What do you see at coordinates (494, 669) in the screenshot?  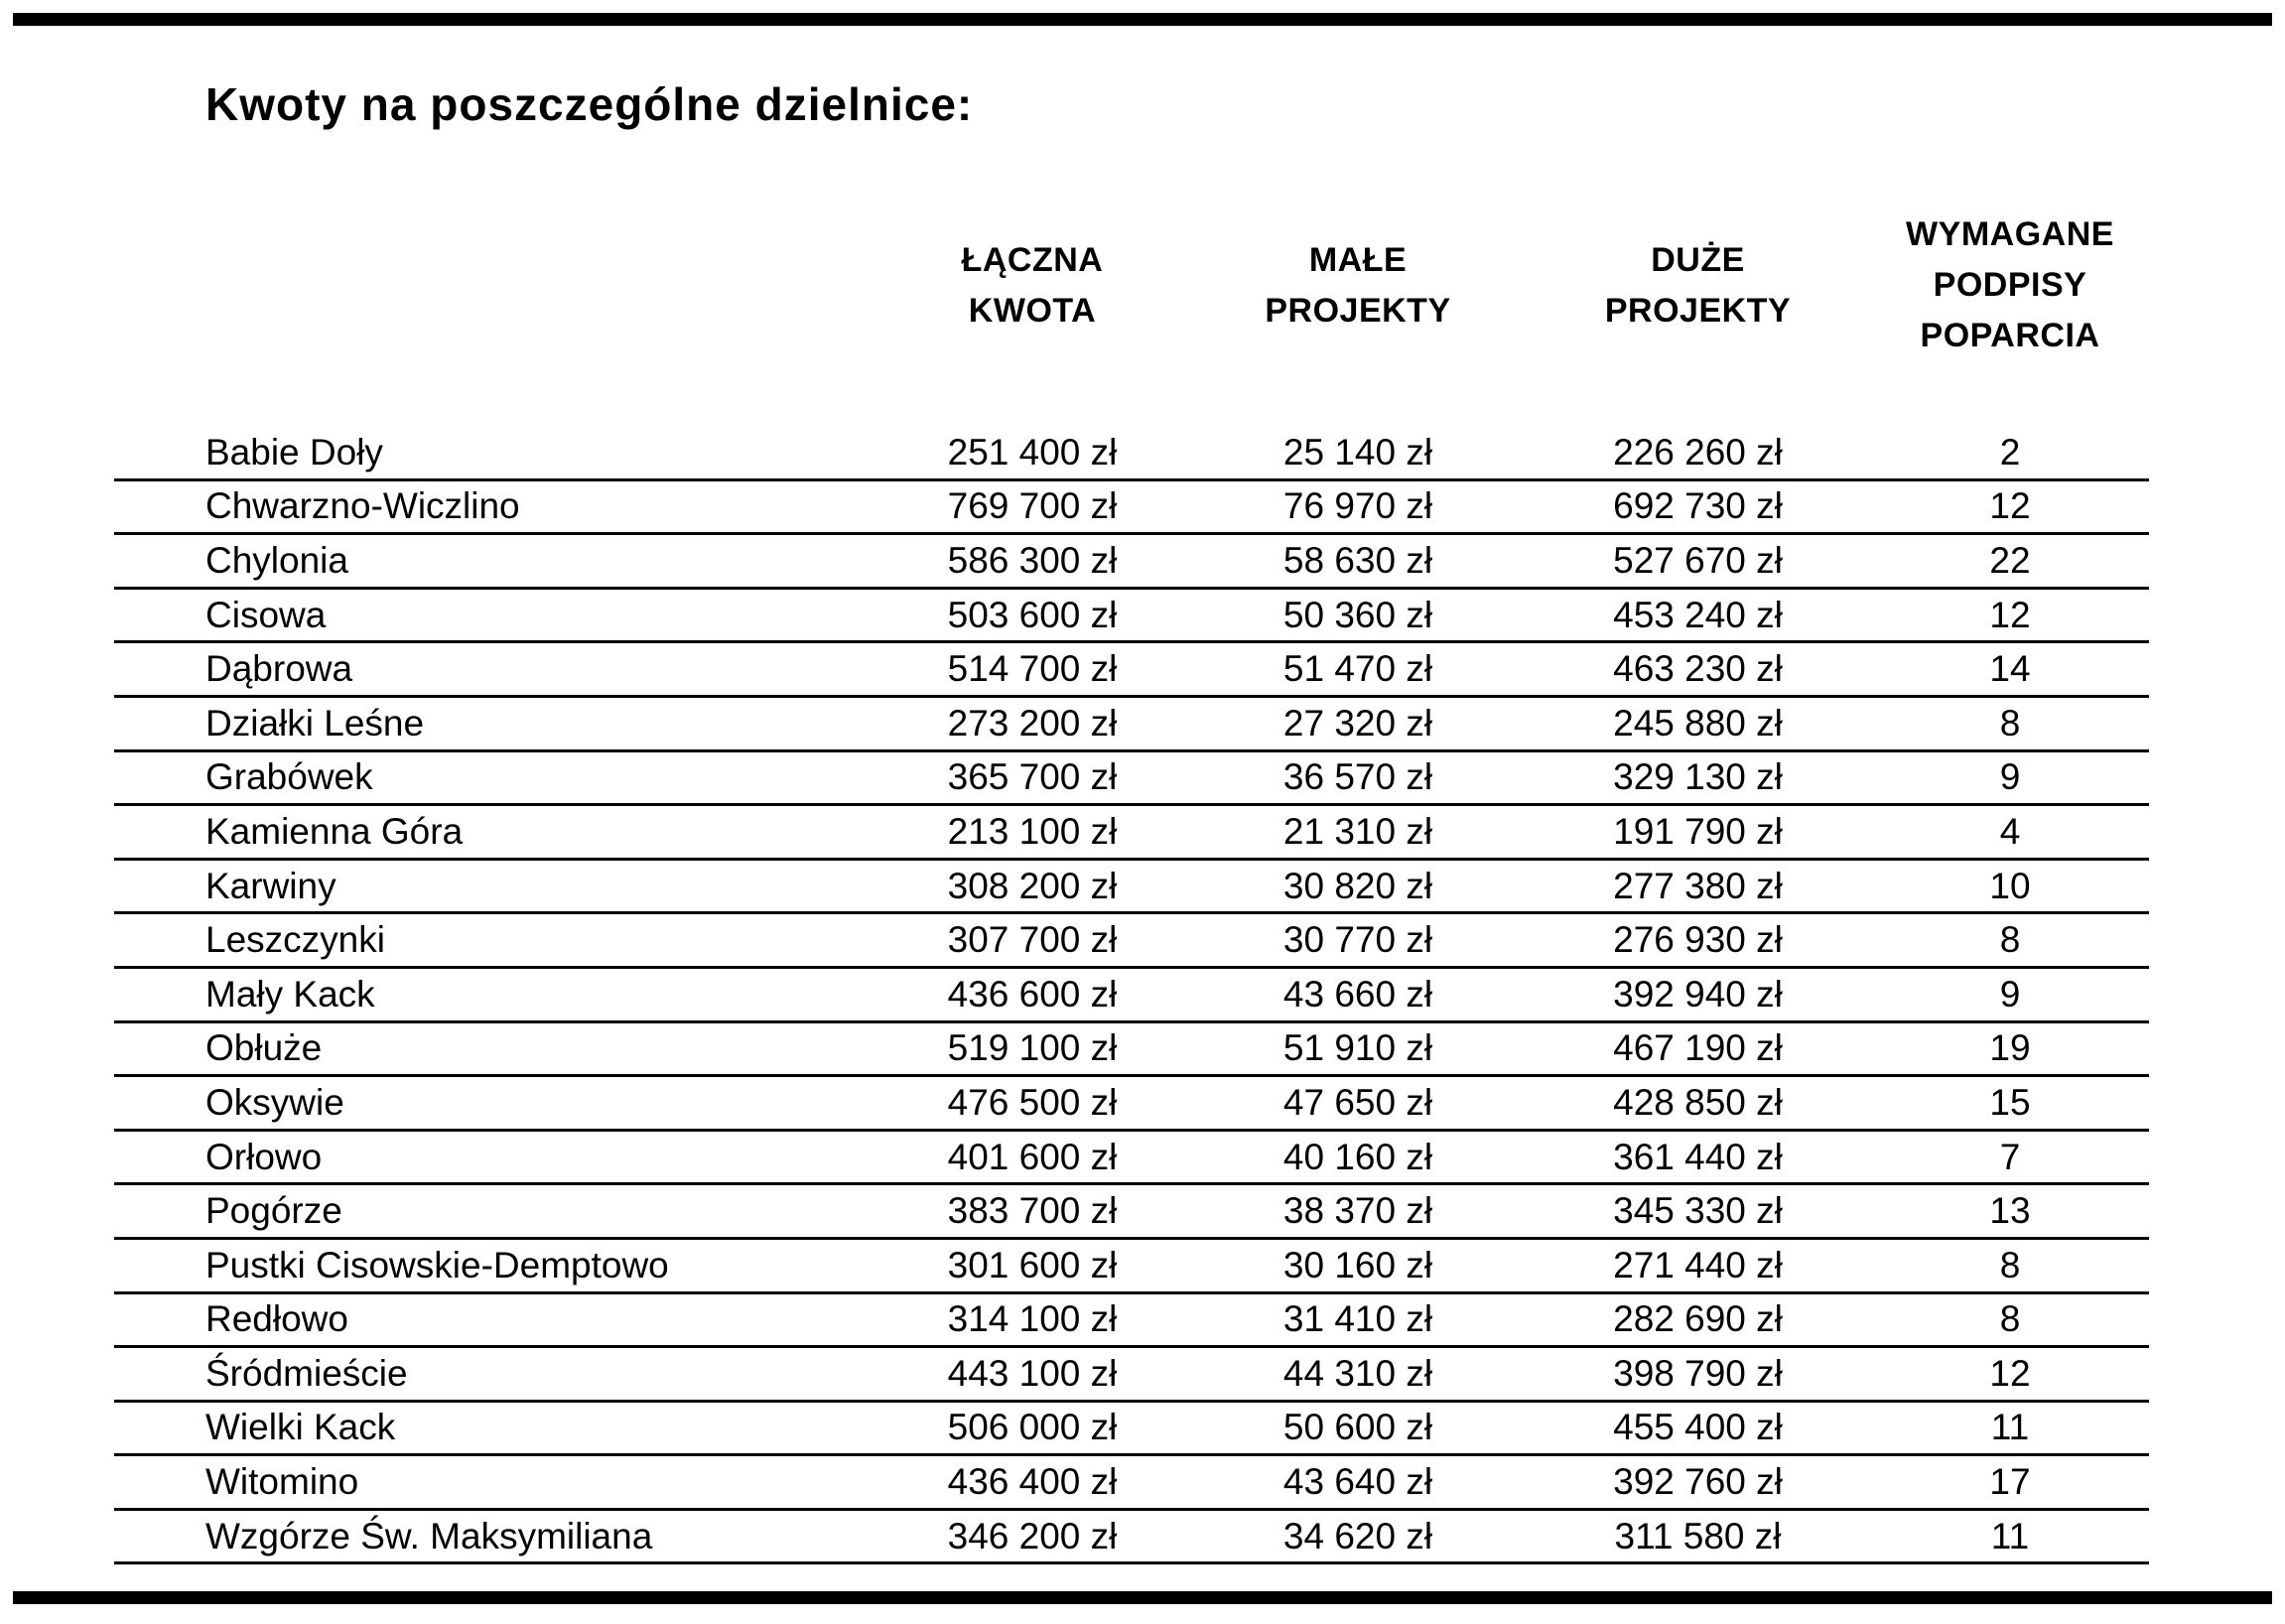 I see `cell-district: Dąbrowa` at bounding box center [494, 669].